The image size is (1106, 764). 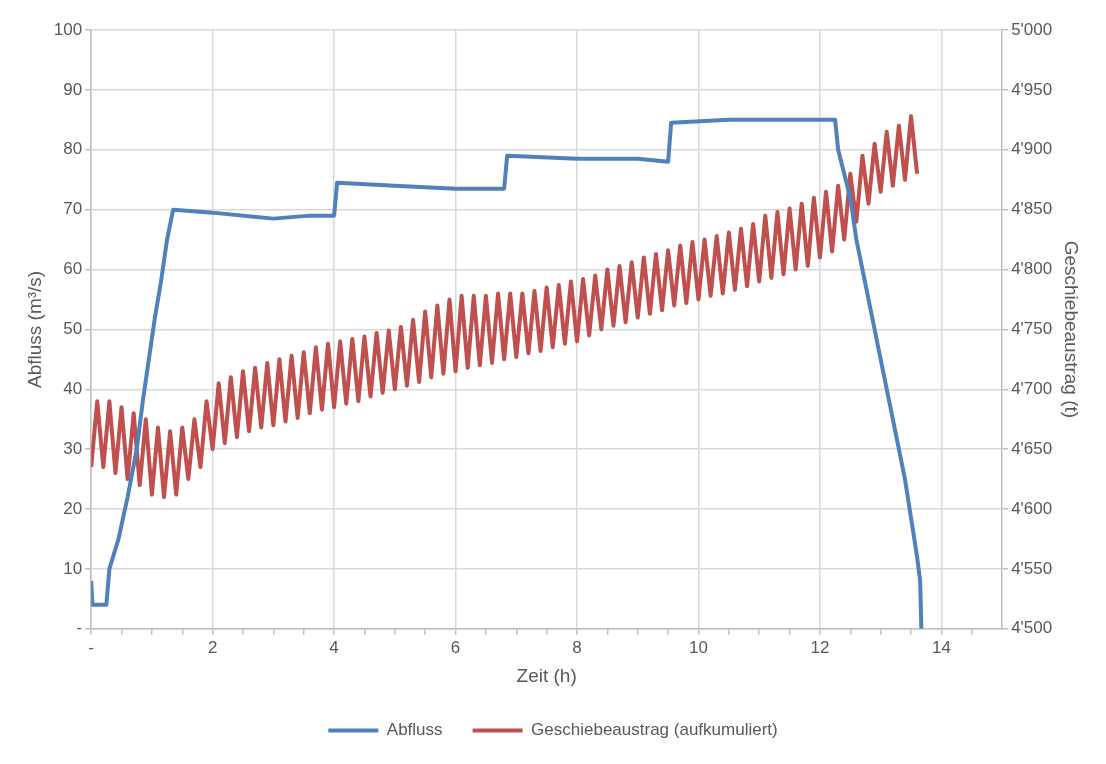 What do you see at coordinates (1032, 628) in the screenshot?
I see `y2-tick-label: 4'500` at bounding box center [1032, 628].